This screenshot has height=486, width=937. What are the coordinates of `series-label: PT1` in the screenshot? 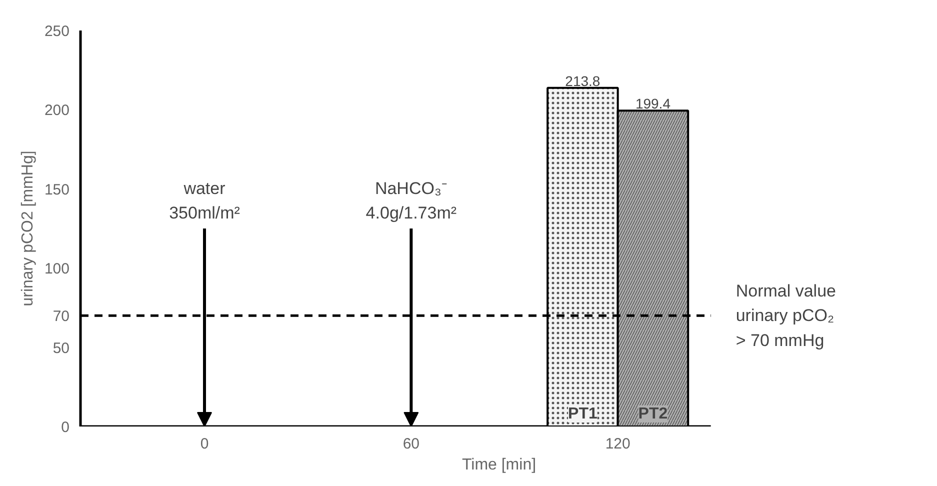 It's located at (583, 414).